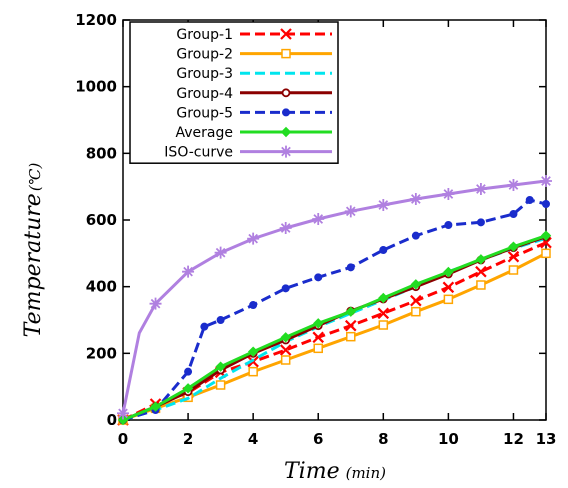  Describe the element at coordinates (204, 113) in the screenshot. I see `legend-label-group-5: Group-5` at that location.